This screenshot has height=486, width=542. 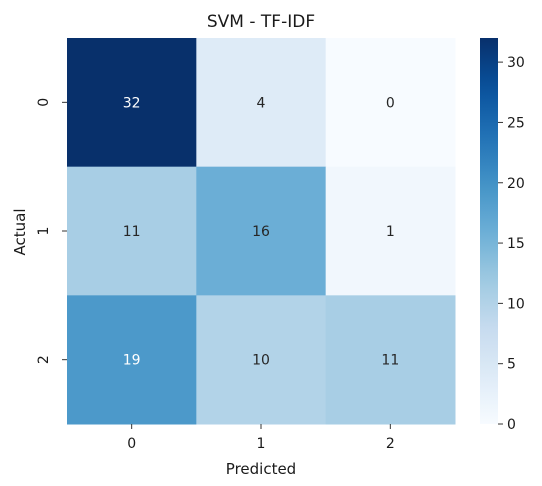 I want to click on colorbar-tick-label: 5, so click(x=511, y=365).